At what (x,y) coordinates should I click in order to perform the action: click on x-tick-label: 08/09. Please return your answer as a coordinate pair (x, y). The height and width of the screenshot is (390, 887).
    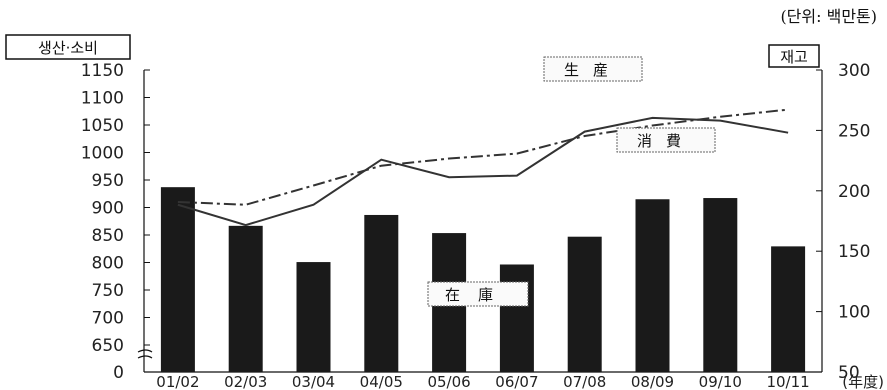
    Looking at the image, I should click on (652, 381).